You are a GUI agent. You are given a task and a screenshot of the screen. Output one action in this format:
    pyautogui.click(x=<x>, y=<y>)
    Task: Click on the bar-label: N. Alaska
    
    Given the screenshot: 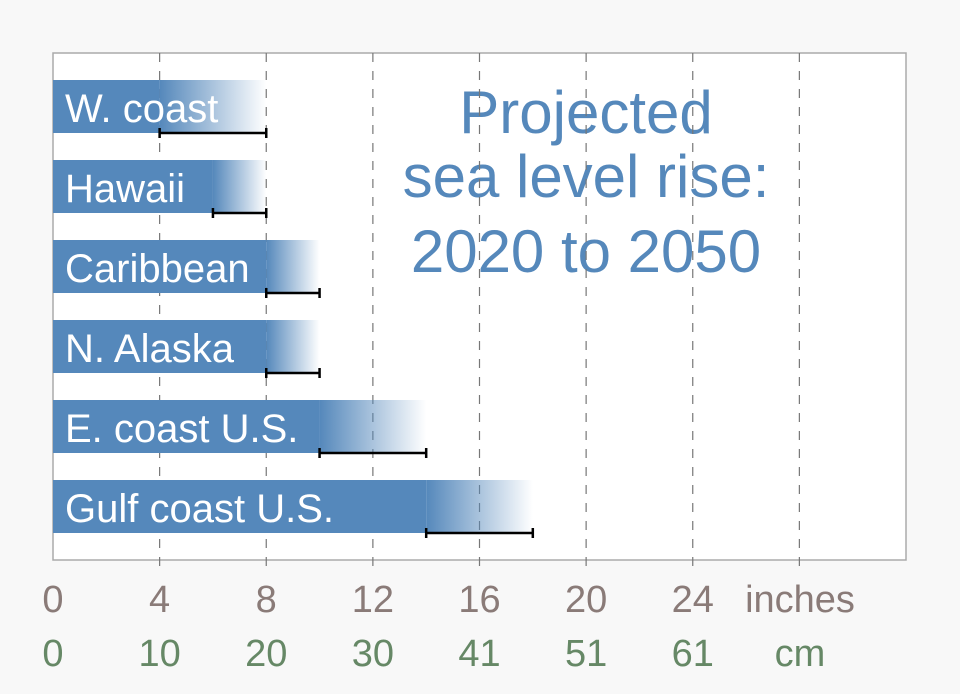 What is the action you would take?
    pyautogui.click(x=150, y=349)
    